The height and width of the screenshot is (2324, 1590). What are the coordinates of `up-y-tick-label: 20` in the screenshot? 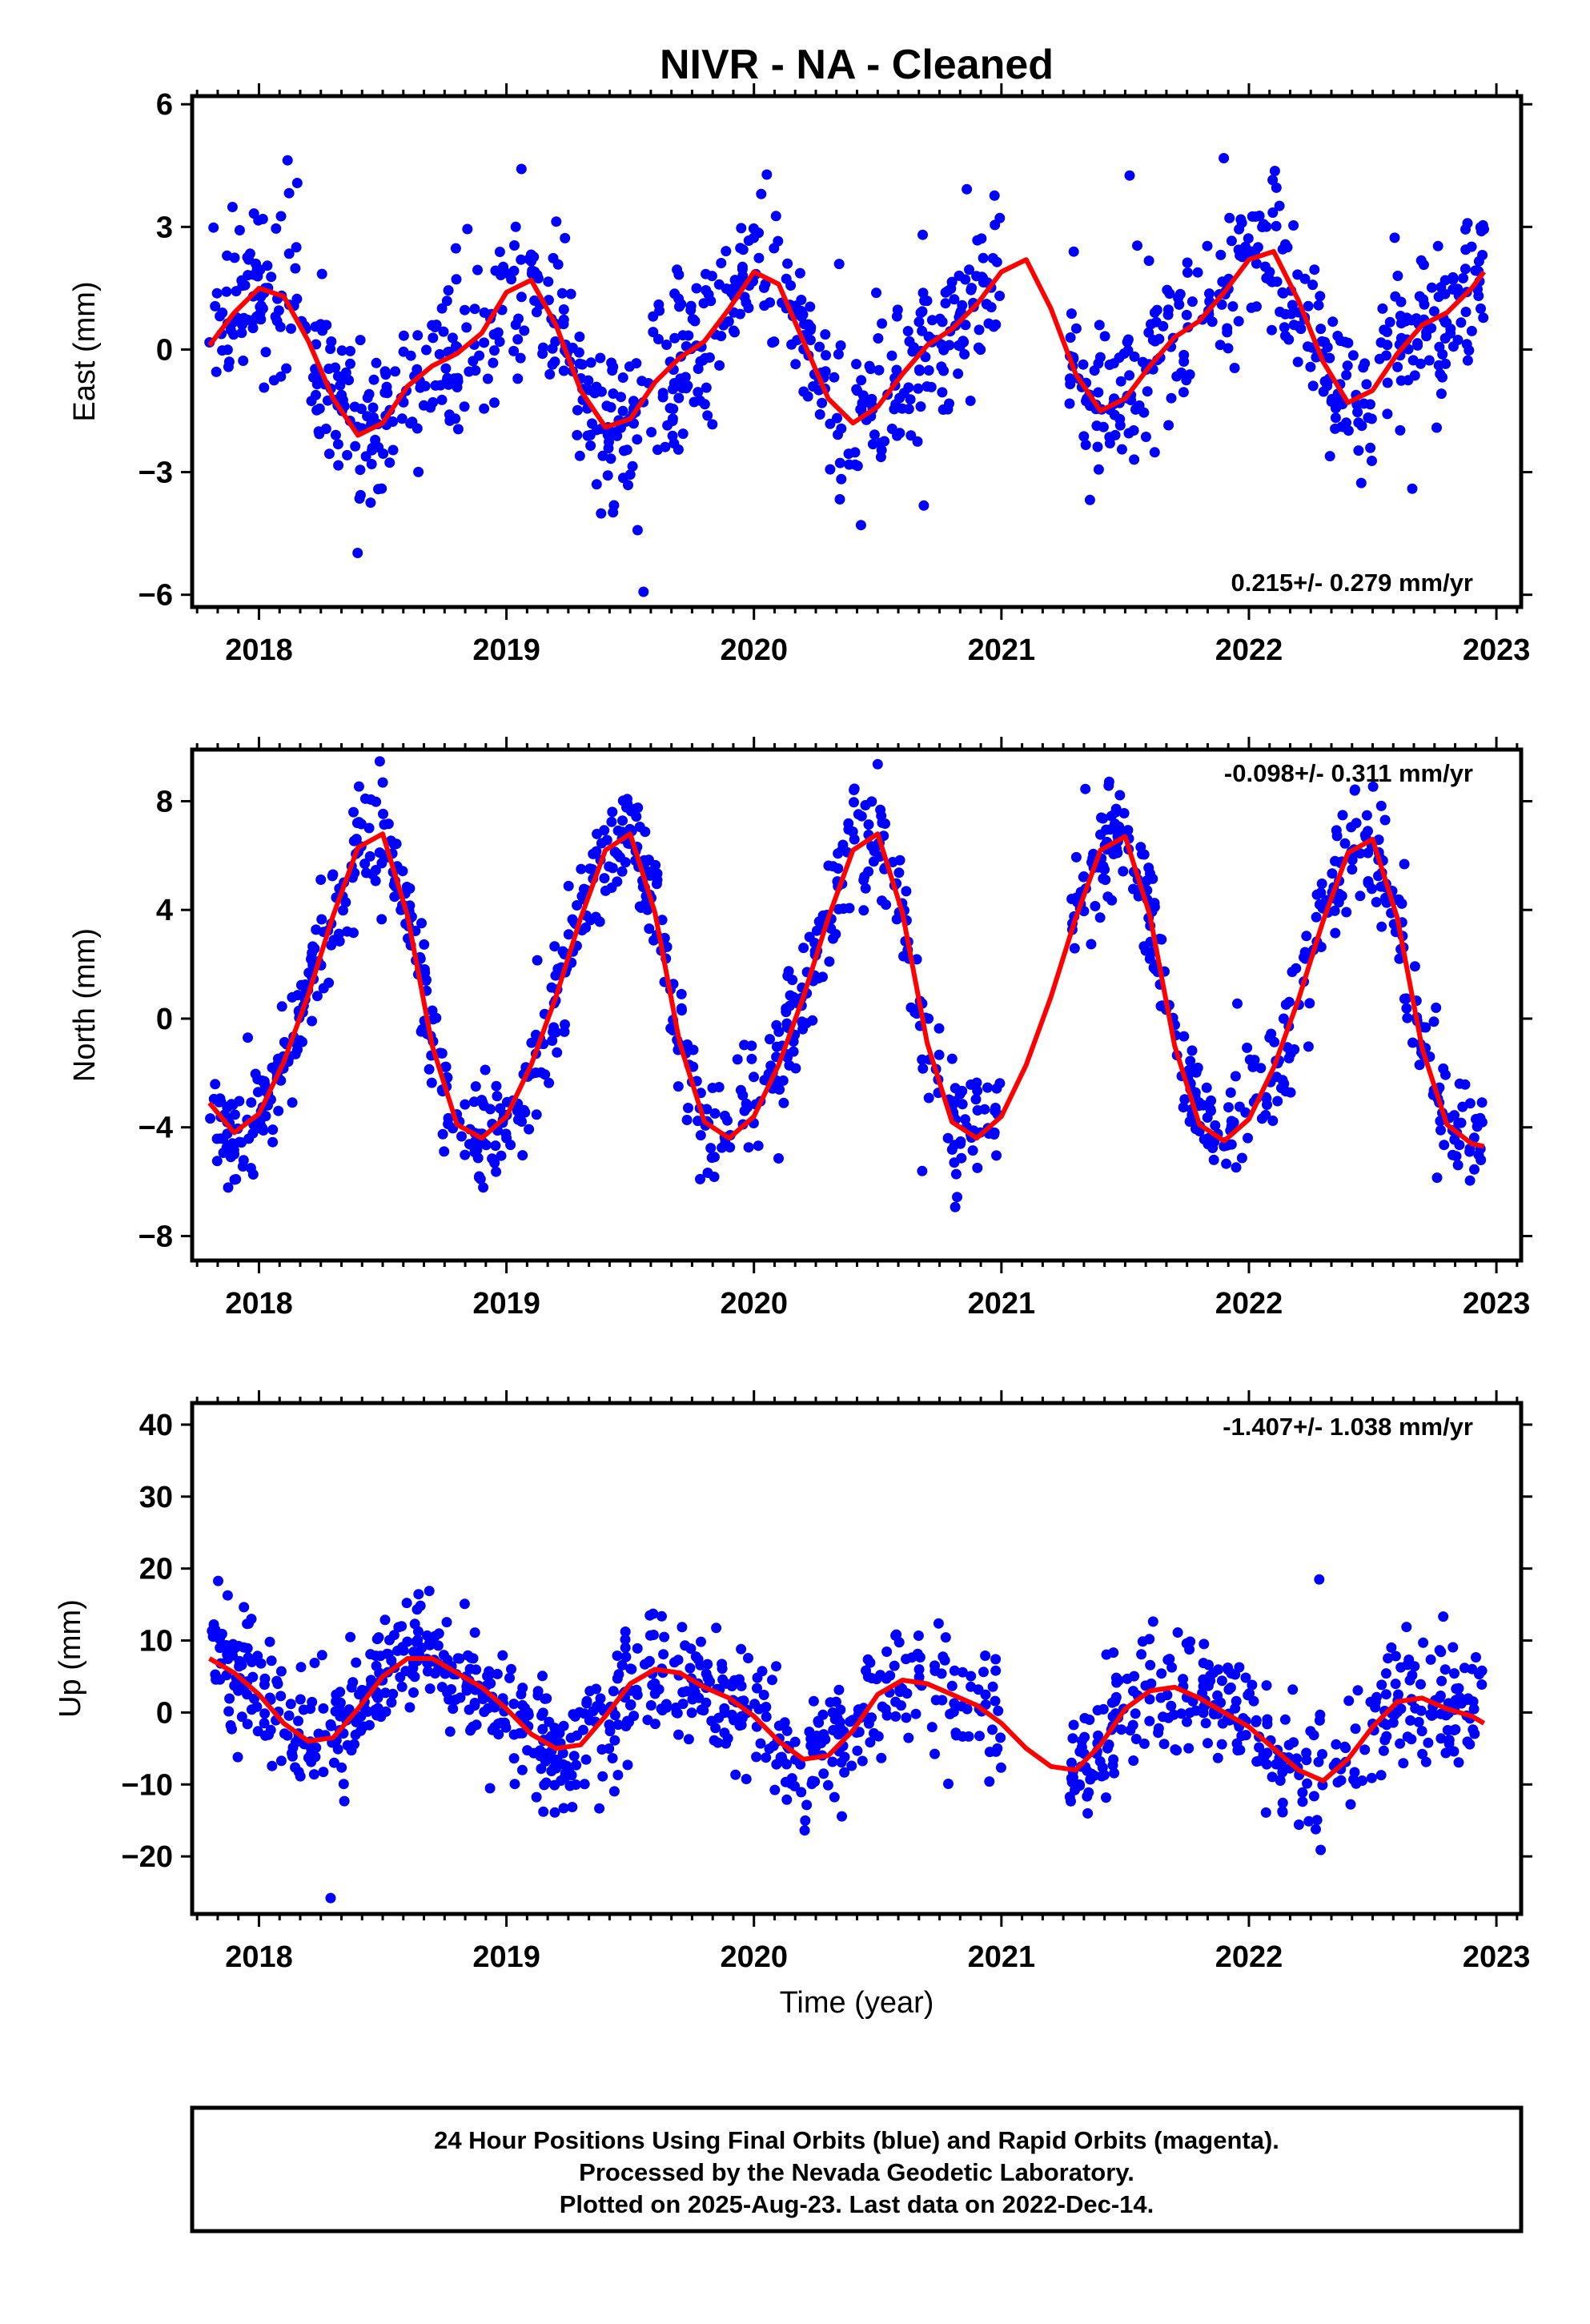 It's located at (156, 1569).